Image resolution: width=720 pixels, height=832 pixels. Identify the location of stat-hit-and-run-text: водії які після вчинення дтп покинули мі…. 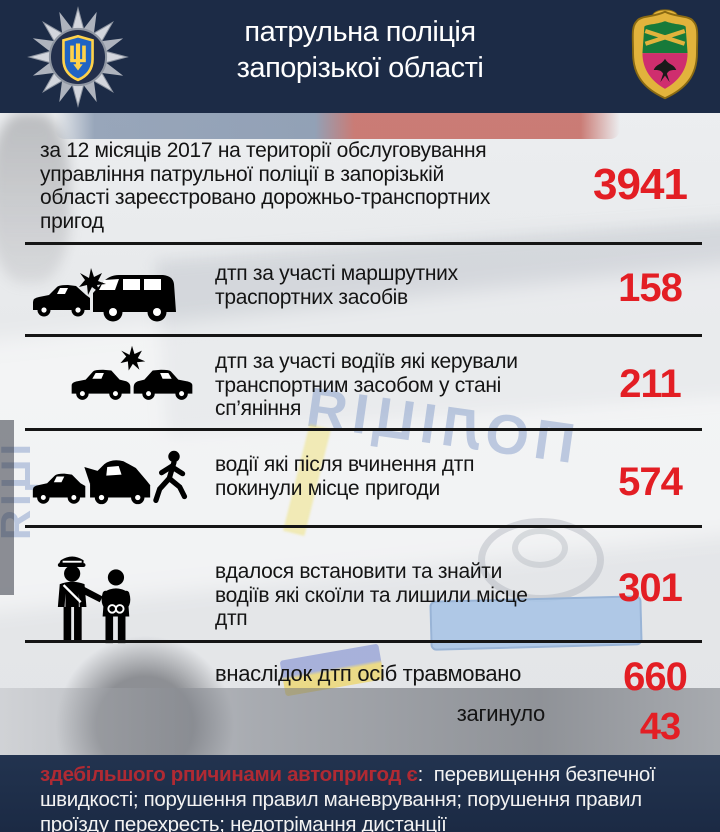
(345, 476).